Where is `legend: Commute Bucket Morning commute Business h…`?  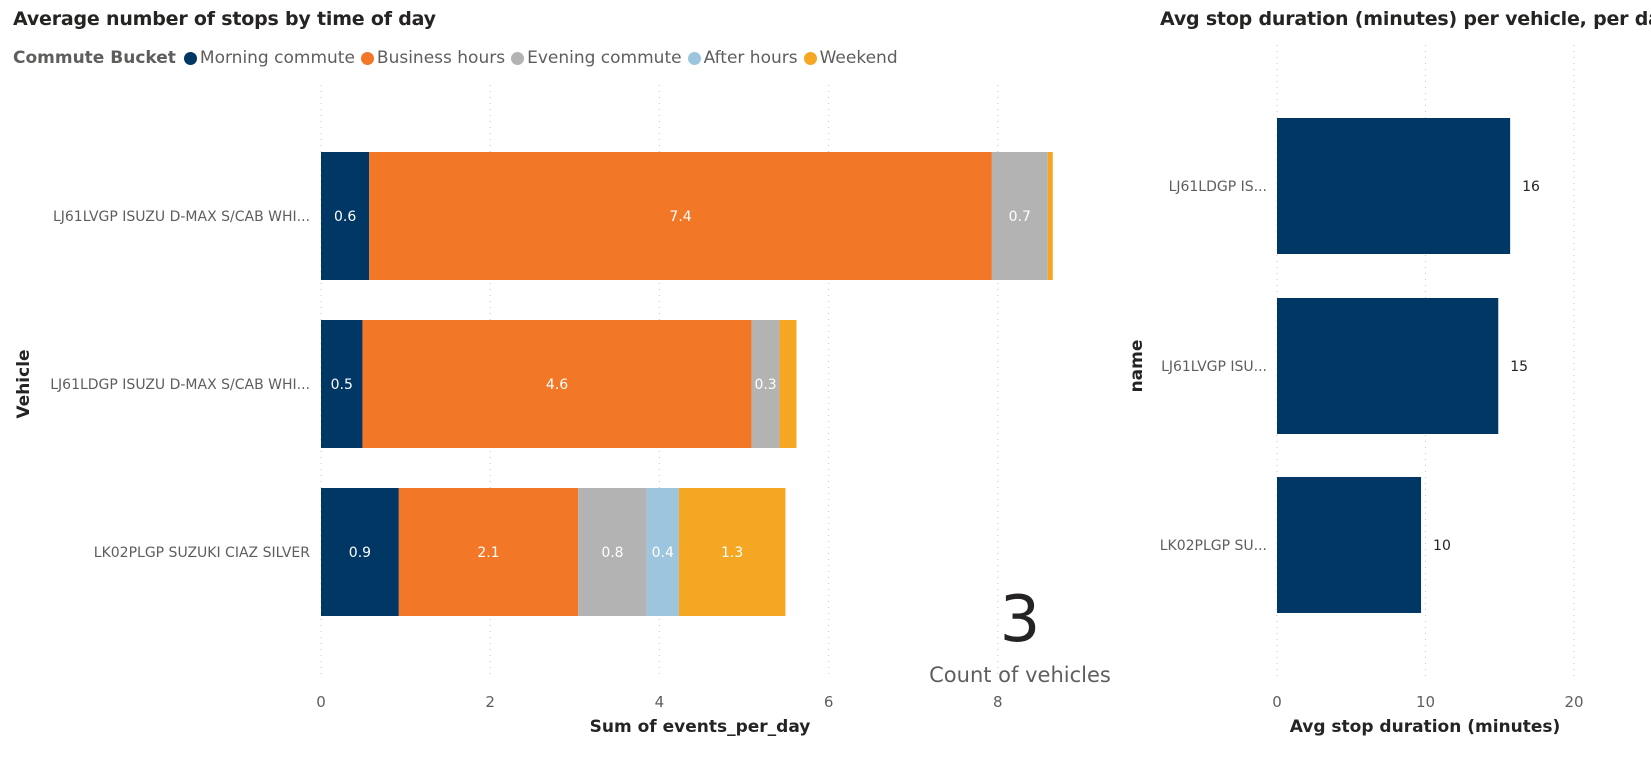 legend: Commute Bucket Morning commute Business h… is located at coordinates (458, 58).